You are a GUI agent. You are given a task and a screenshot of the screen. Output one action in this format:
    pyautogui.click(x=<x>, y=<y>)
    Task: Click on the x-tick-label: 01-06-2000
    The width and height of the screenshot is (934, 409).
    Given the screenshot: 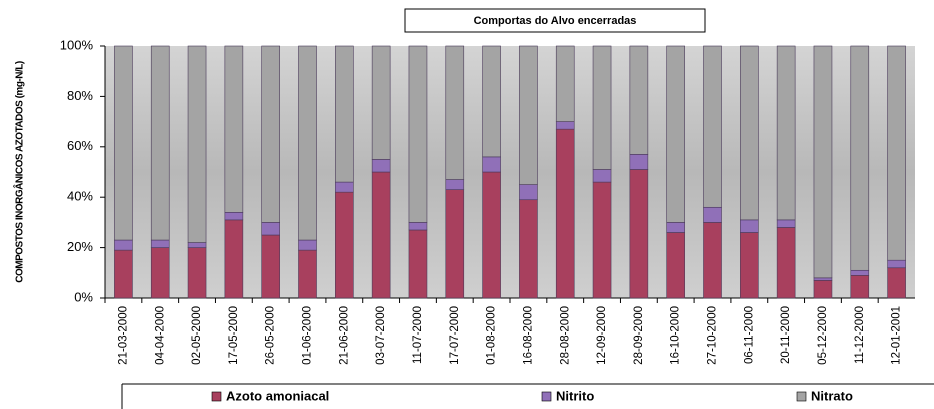 What is the action you would take?
    pyautogui.click(x=308, y=335)
    